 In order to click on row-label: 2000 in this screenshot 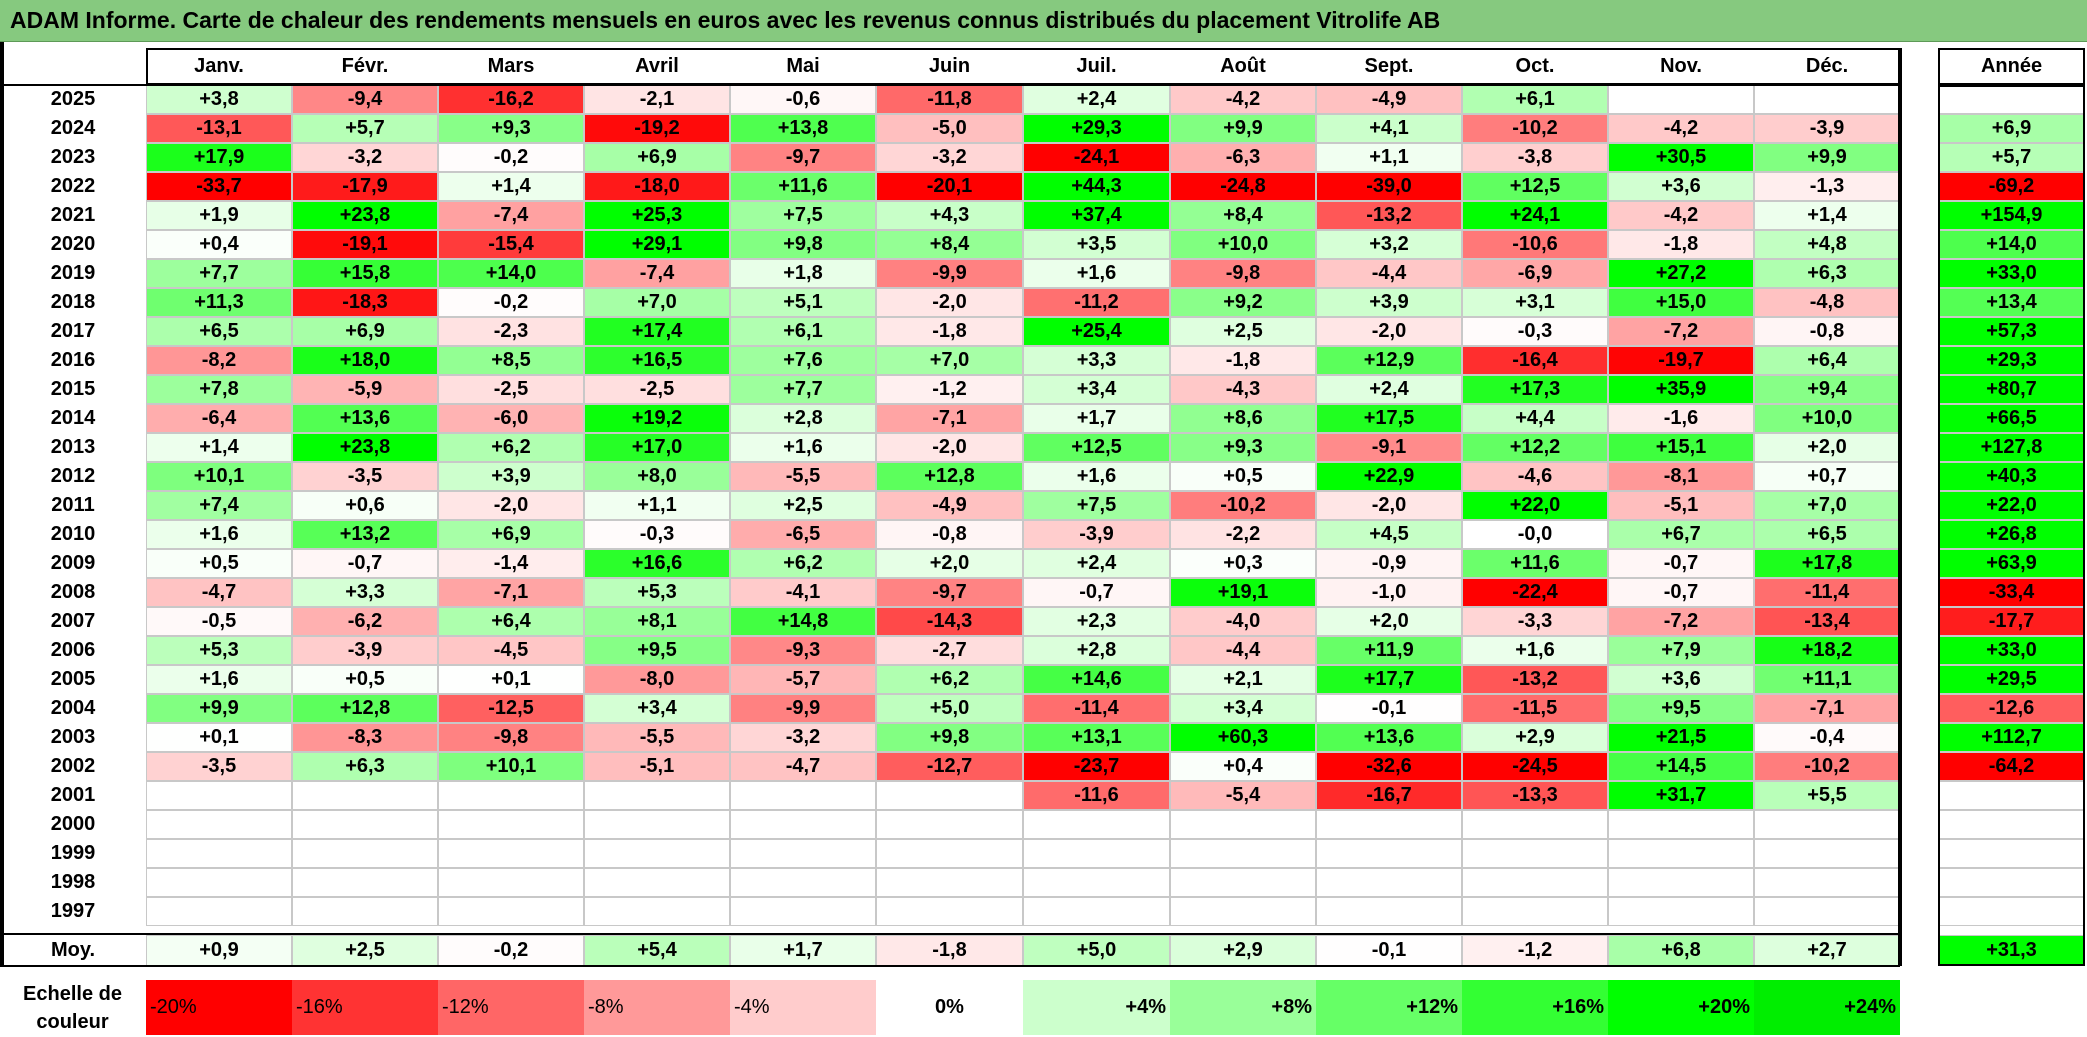, I will do `click(73, 824)`.